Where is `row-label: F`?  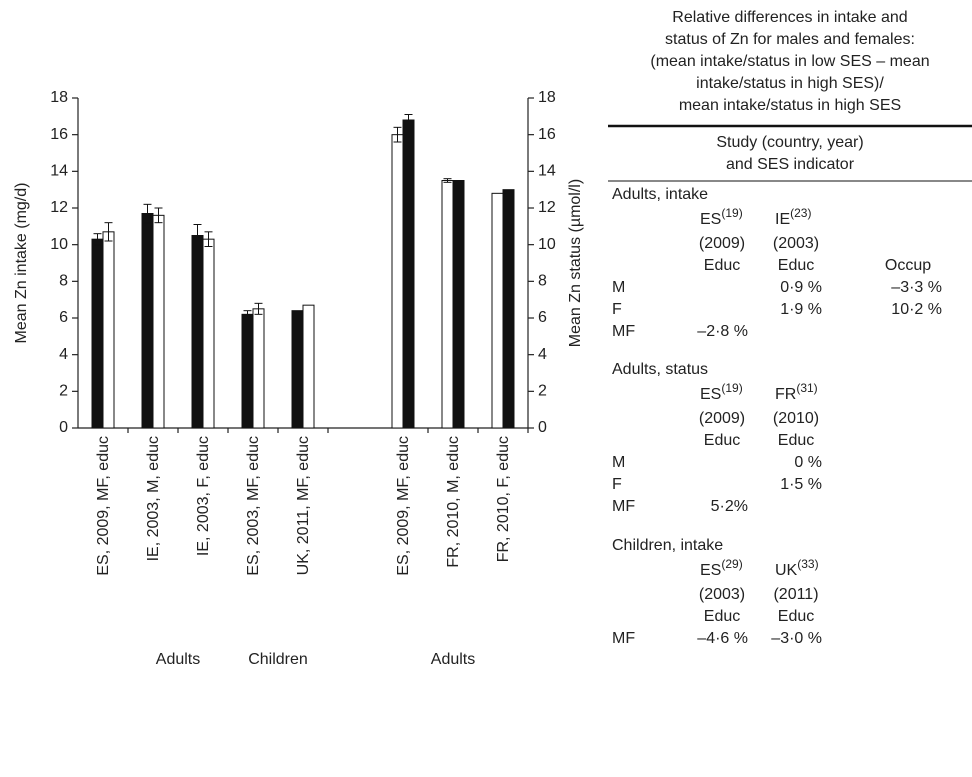
row-label: F is located at coordinates (617, 484).